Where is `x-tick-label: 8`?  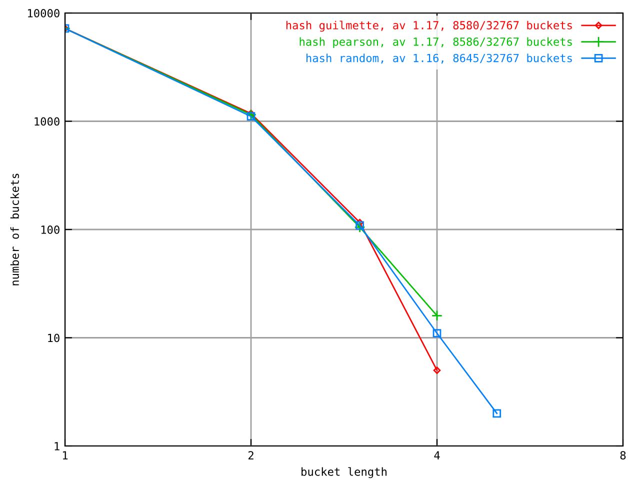
x-tick-label: 8 is located at coordinates (623, 455).